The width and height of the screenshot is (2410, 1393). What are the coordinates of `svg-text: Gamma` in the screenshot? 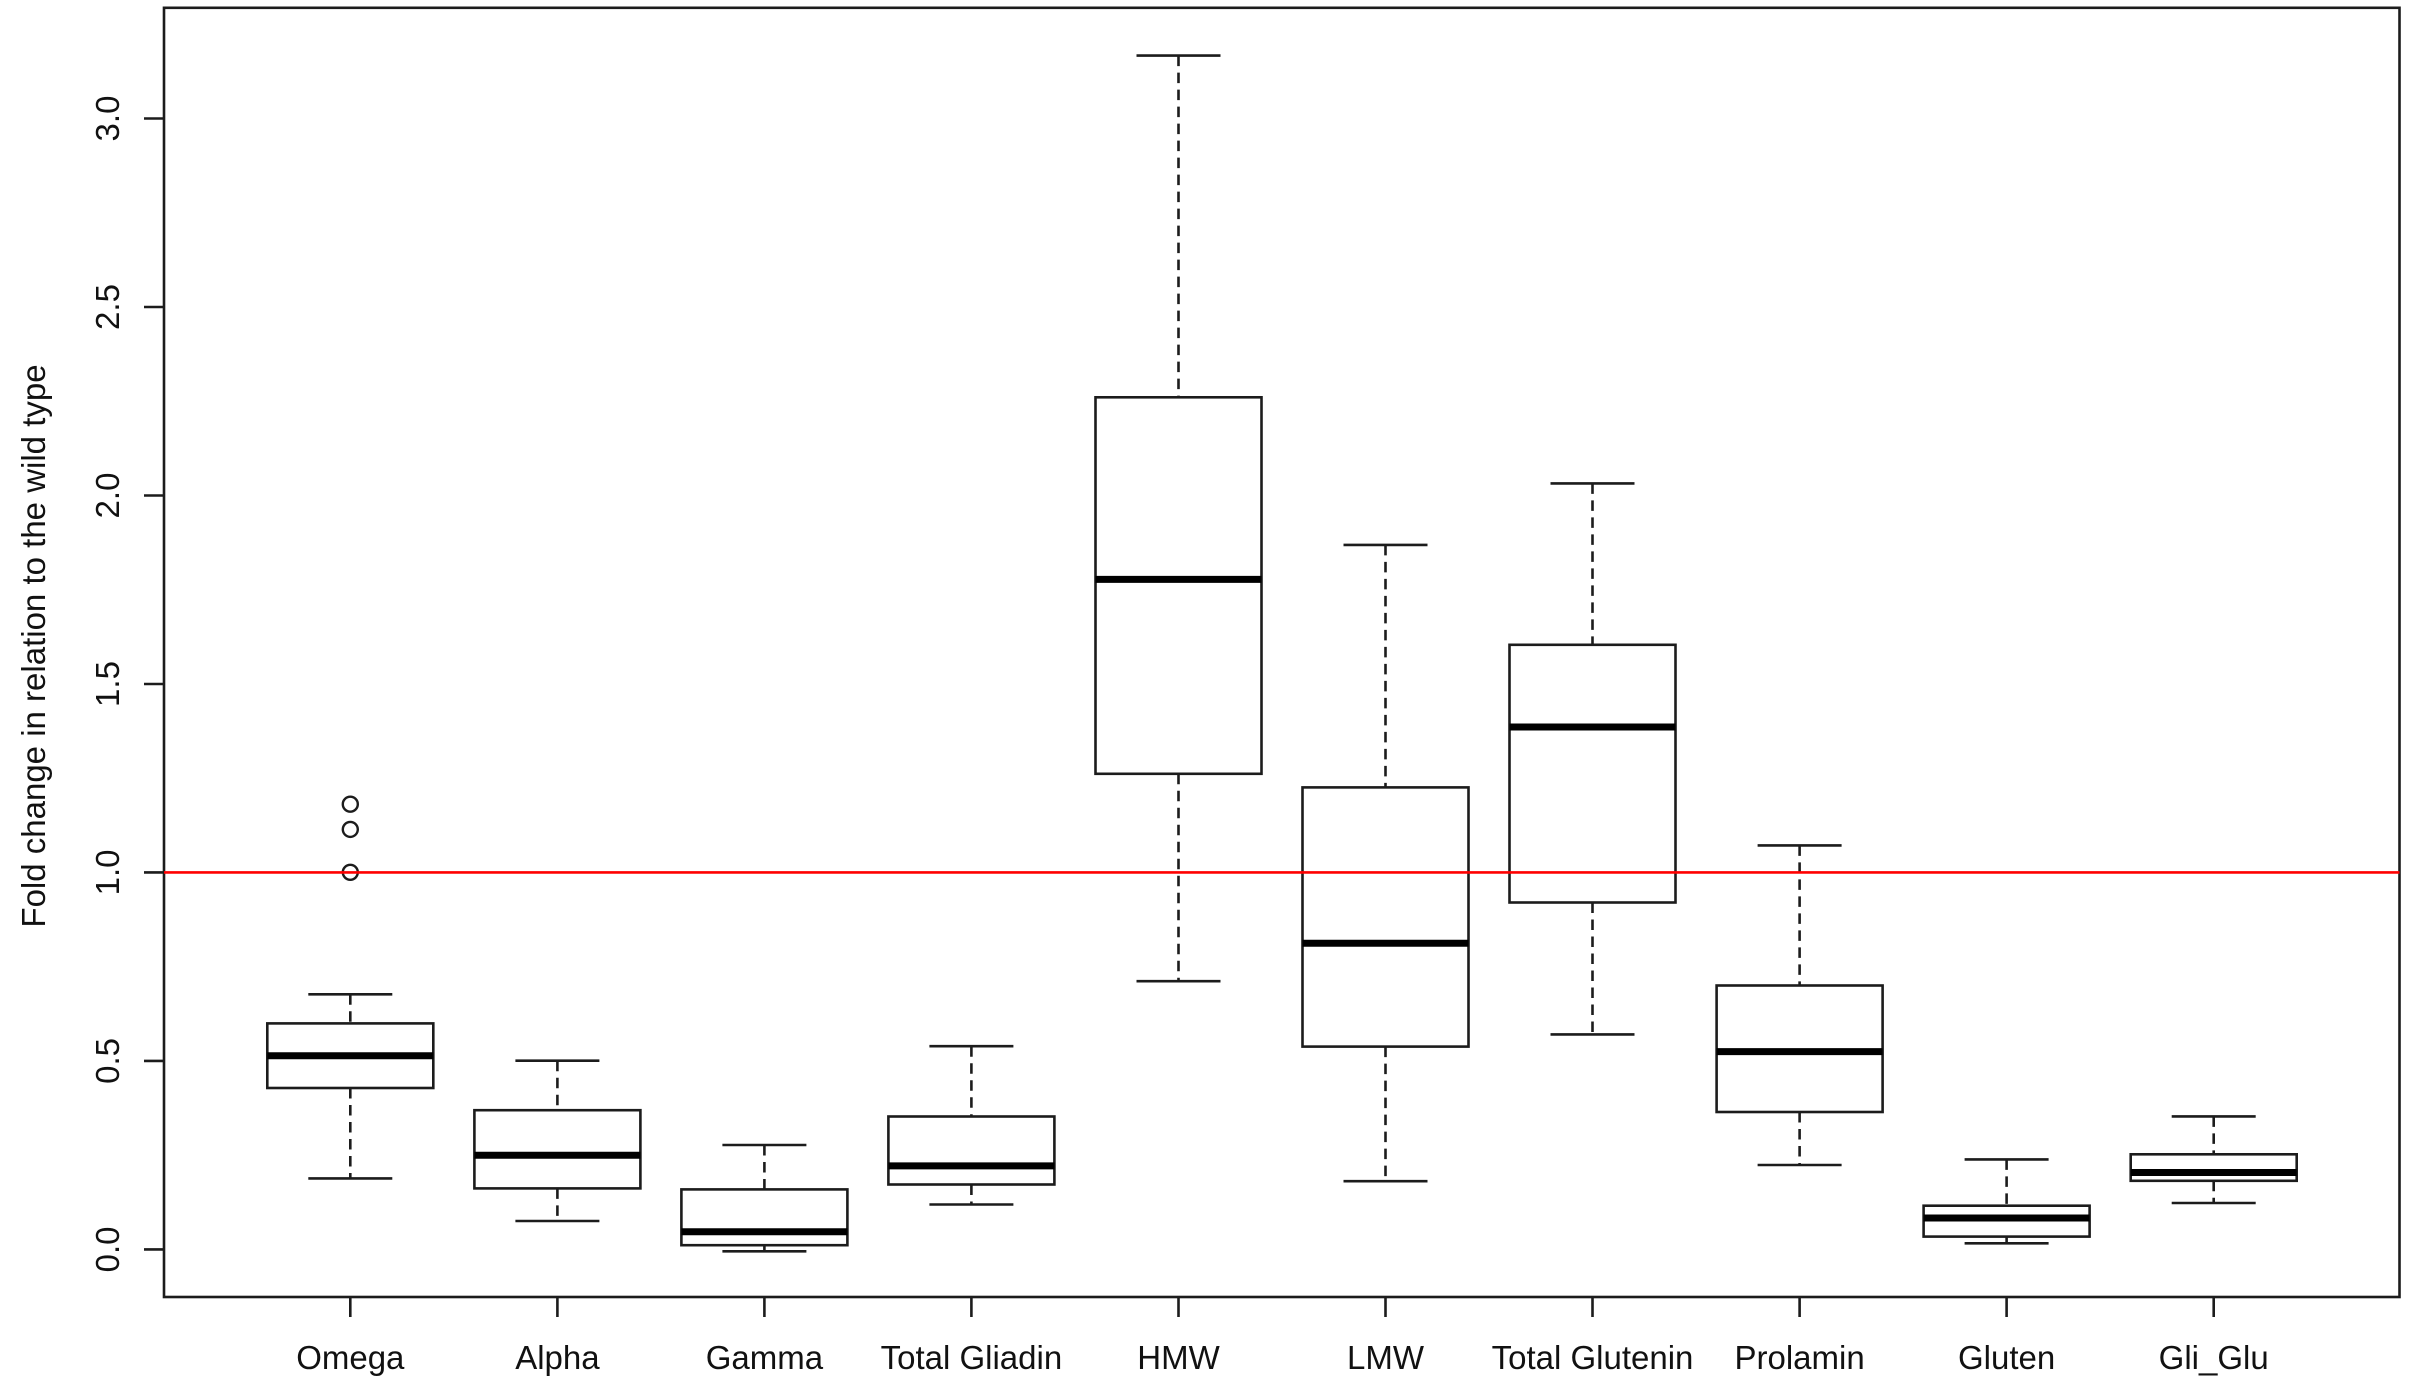 It's located at (765, 1357).